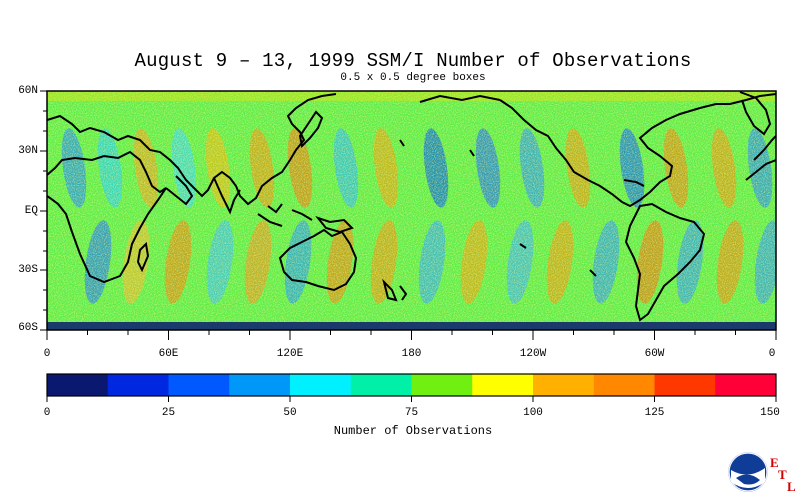 The image size is (800, 500). I want to click on africa-coast, so click(107, 217).